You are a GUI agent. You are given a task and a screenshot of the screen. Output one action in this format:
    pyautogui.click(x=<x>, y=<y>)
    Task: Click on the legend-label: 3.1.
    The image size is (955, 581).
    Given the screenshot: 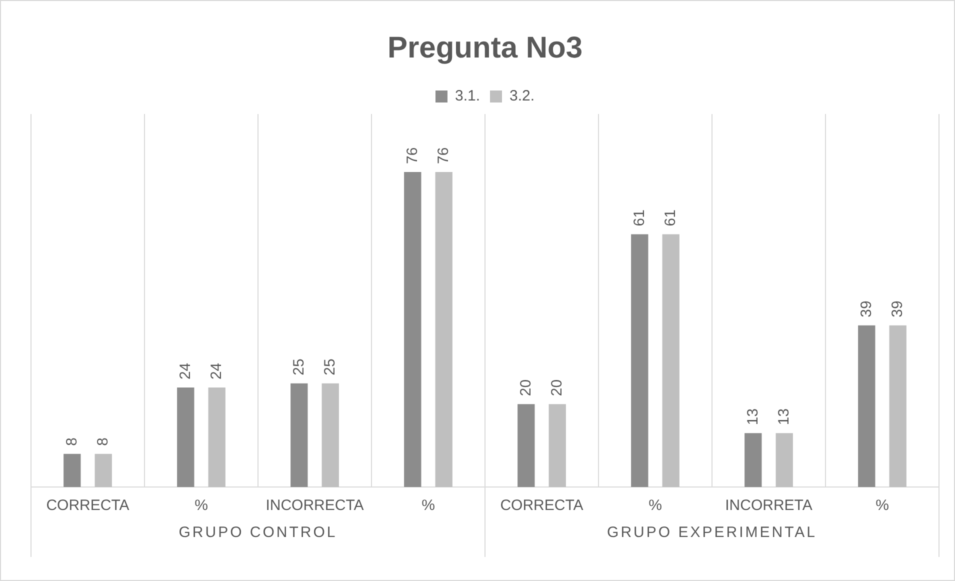 What is the action you would take?
    pyautogui.click(x=467, y=96)
    